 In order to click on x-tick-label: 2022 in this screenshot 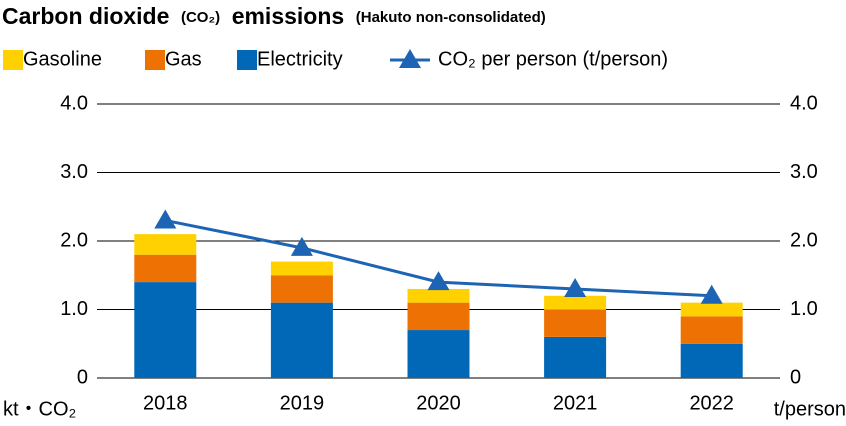, I will do `click(711, 403)`.